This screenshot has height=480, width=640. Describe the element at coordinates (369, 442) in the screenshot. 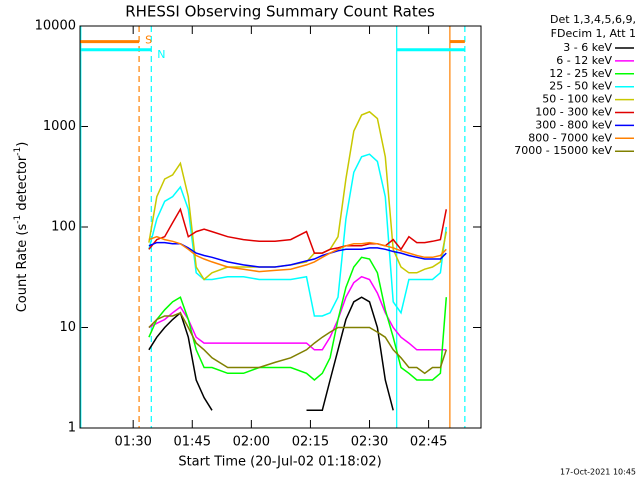

I see `x-tick-label: 02:30` at that location.